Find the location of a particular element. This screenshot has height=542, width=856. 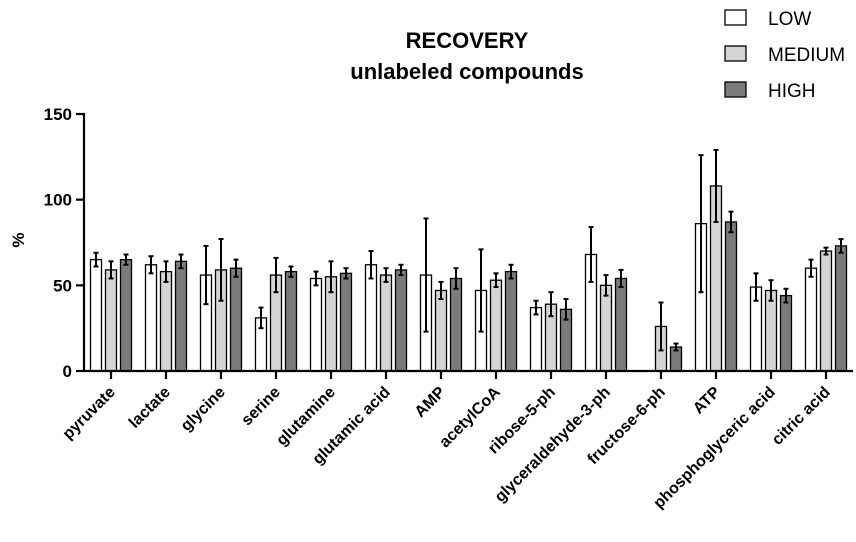

x-tick-label-0: pyruvate is located at coordinates (89, 413).